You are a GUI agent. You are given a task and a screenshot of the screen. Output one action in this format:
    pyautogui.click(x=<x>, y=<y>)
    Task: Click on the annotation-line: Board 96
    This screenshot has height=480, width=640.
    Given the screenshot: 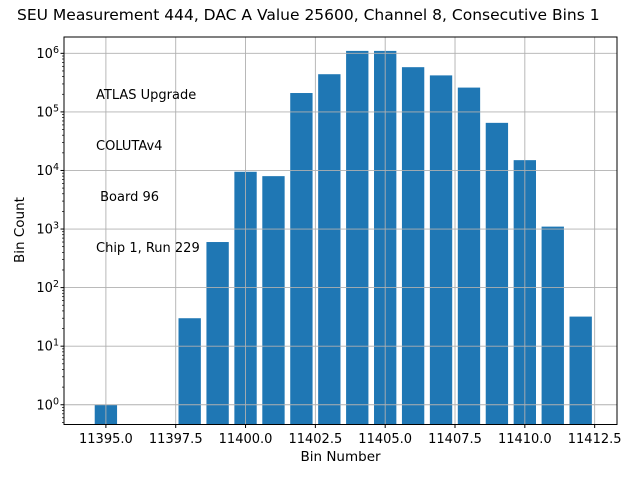 What is the action you would take?
    pyautogui.click(x=128, y=197)
    